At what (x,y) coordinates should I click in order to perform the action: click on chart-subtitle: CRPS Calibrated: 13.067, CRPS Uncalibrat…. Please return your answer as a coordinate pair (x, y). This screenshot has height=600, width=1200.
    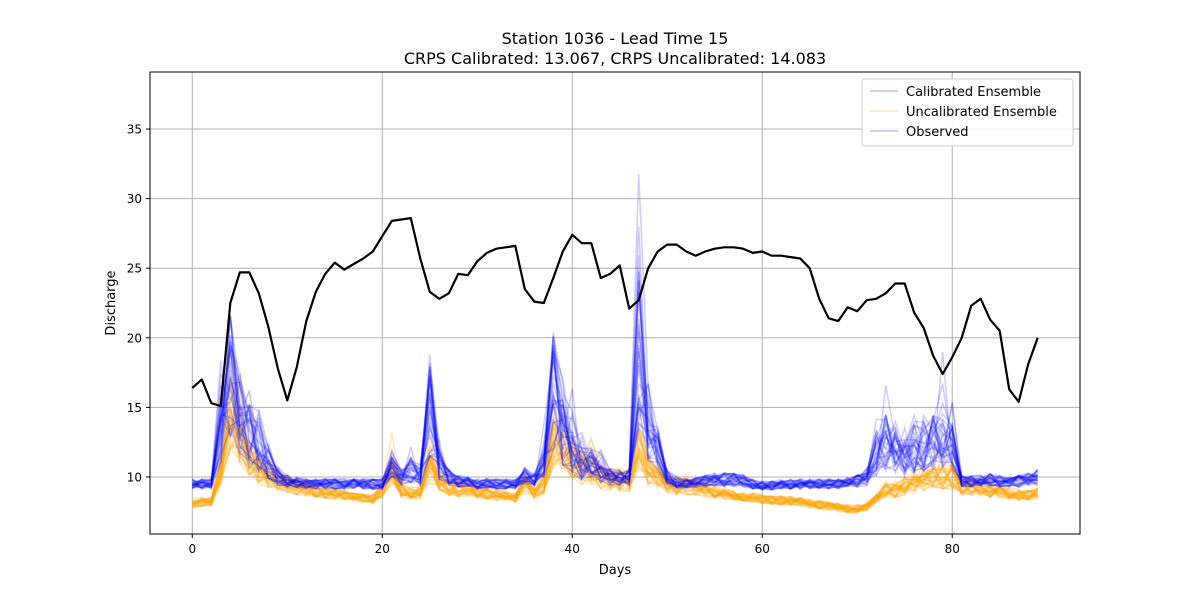
    Looking at the image, I should click on (615, 58).